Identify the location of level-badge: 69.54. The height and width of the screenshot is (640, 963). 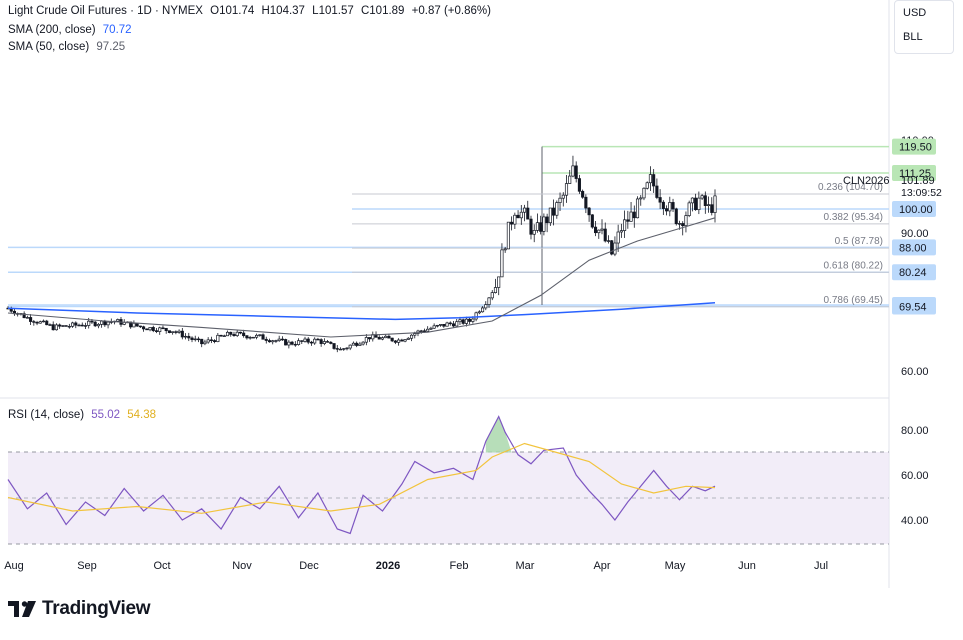
(914, 306).